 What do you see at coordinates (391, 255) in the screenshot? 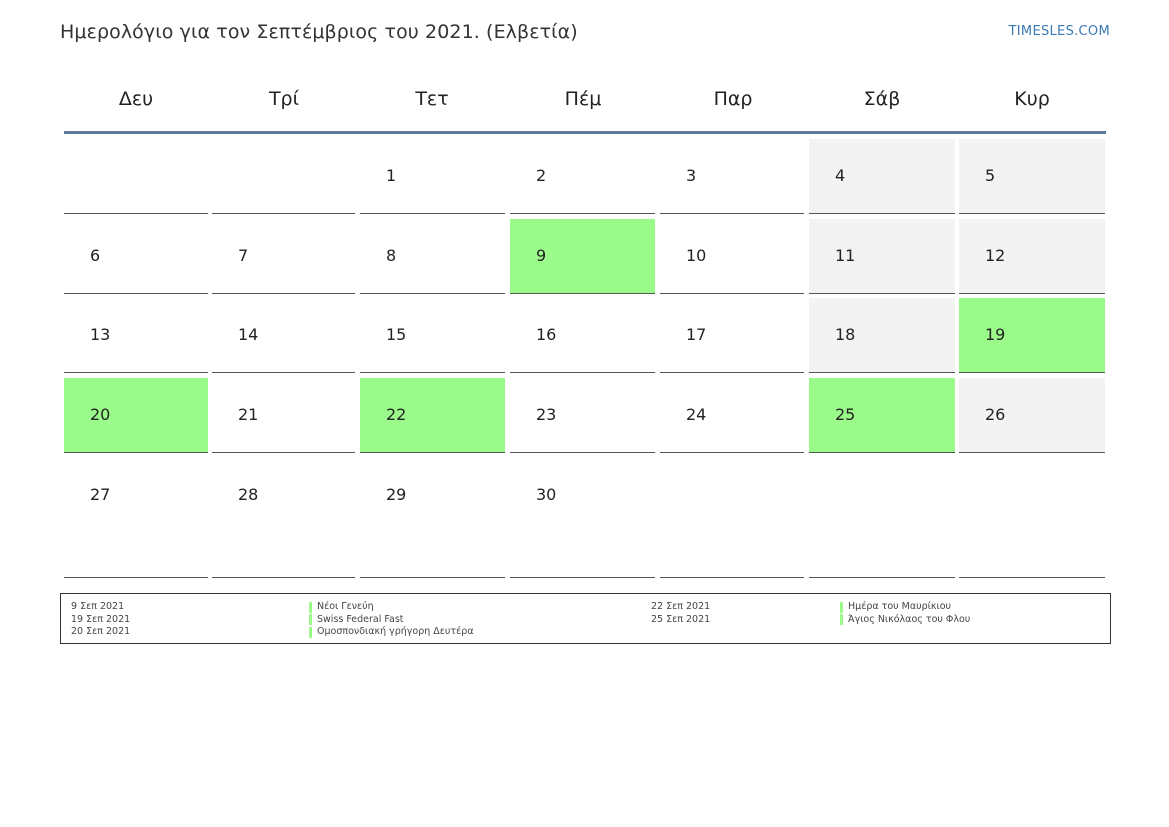
I see `day-number: 8` at bounding box center [391, 255].